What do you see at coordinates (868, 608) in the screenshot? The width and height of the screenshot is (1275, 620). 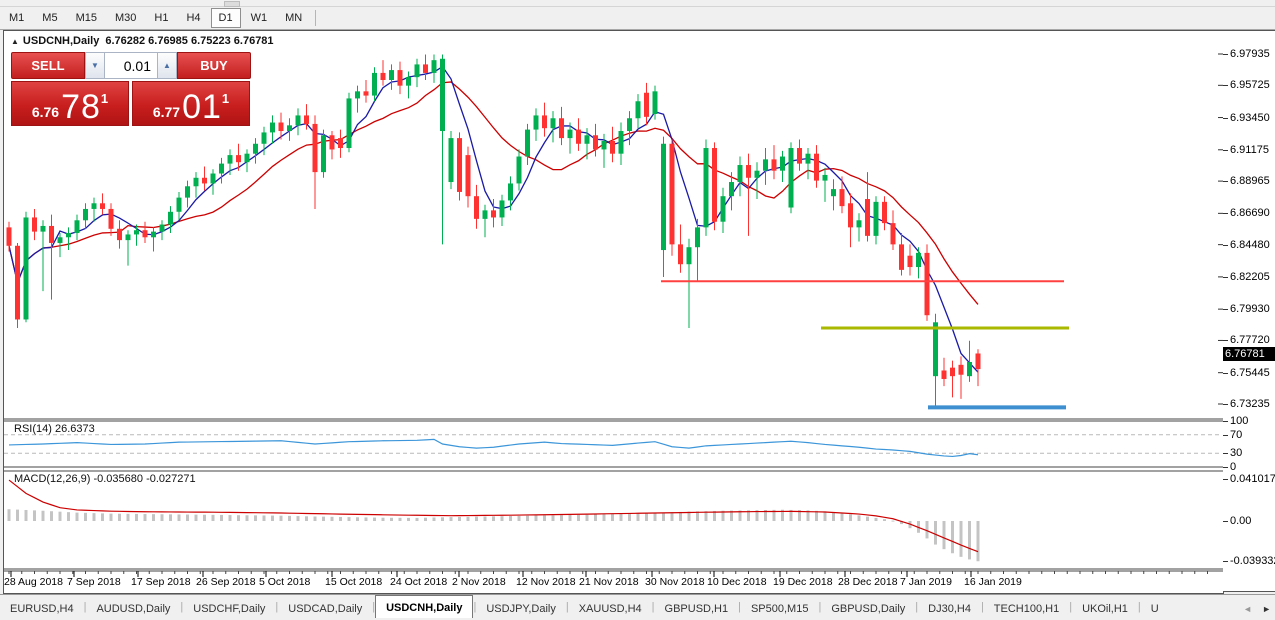 I see `chart-tab-gbpusd: GBPUSD,Daily` at bounding box center [868, 608].